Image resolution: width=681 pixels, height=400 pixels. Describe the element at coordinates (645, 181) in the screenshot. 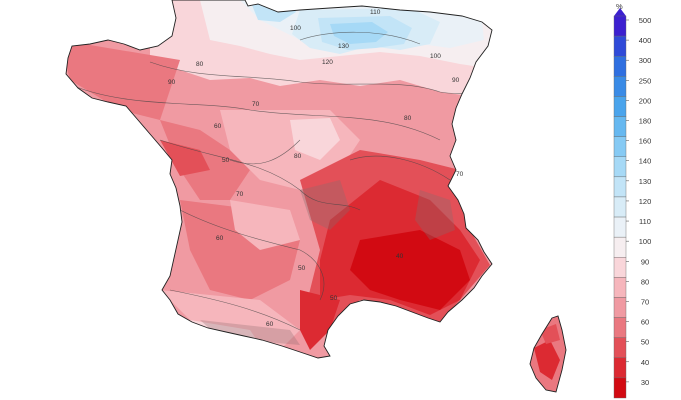

I see `legend-tick-label: 130` at that location.